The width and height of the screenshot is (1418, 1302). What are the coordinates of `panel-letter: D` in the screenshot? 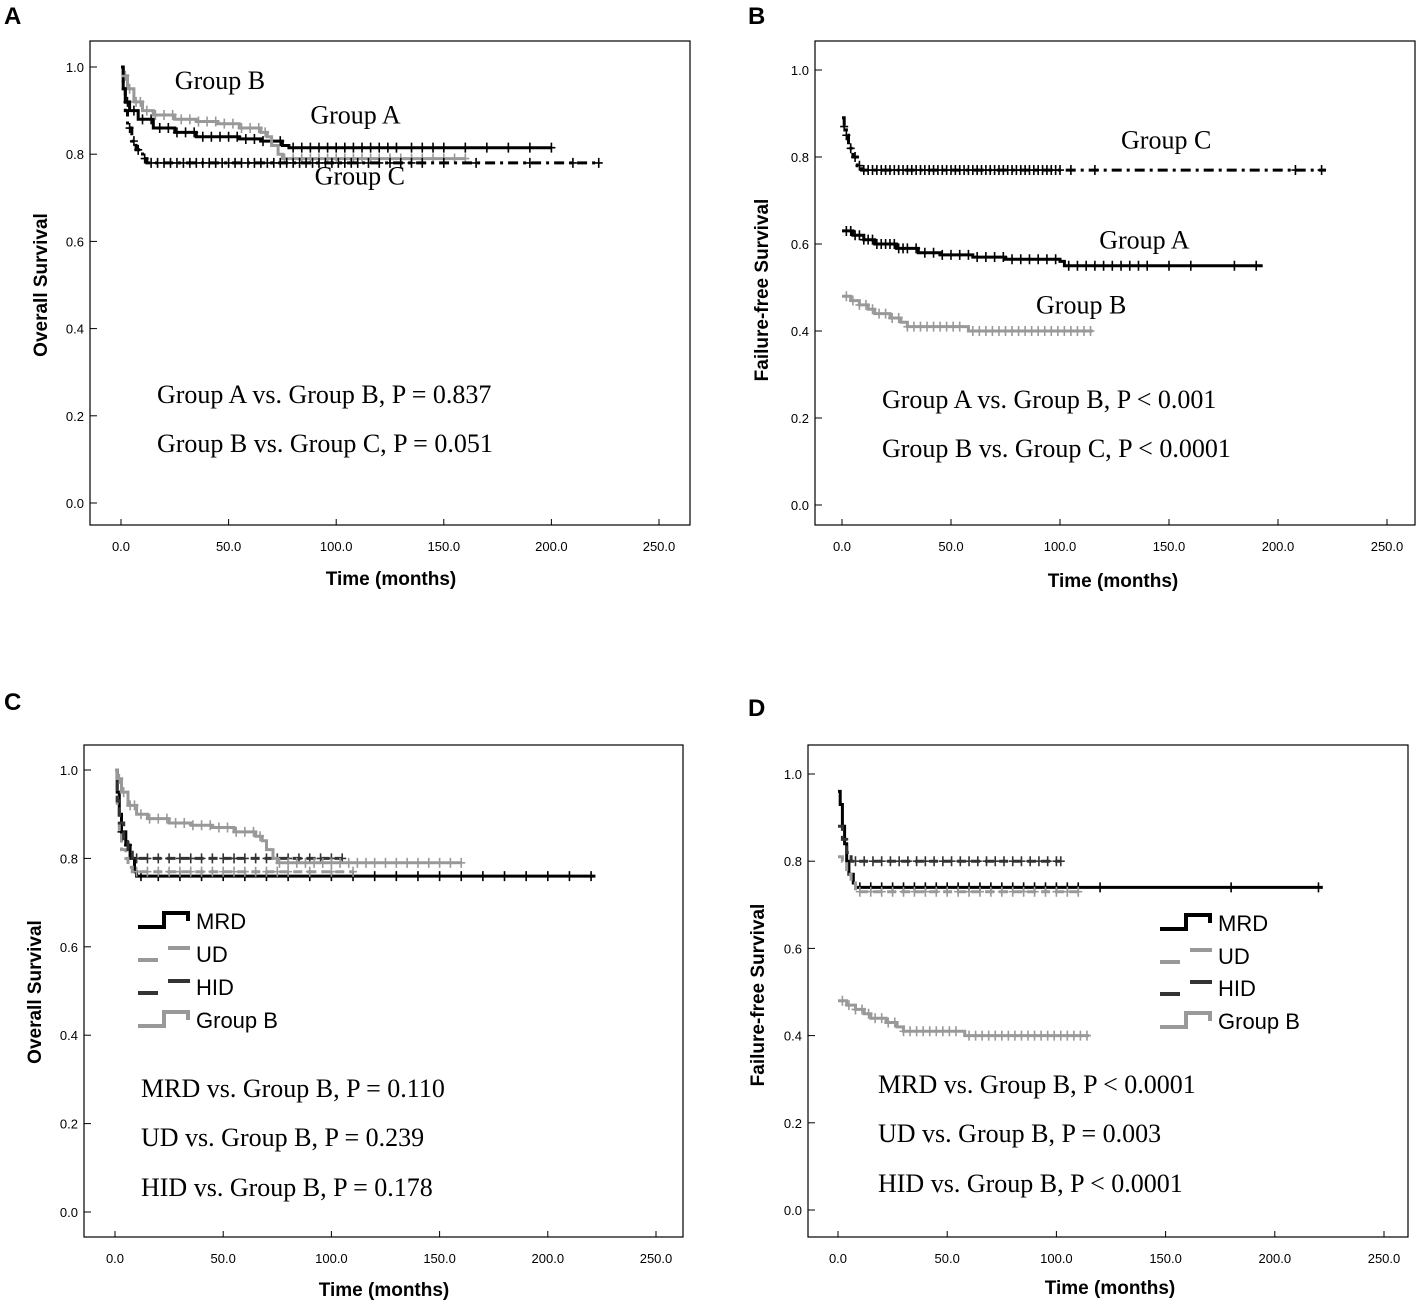 It's located at (756, 708).